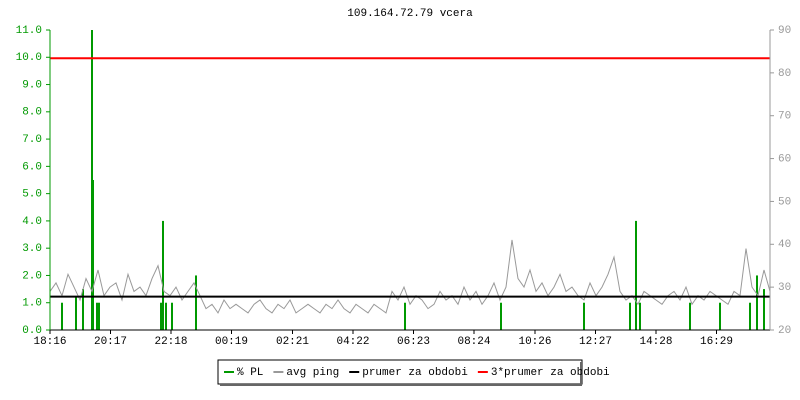 This screenshot has width=800, height=400. I want to click on y-tick-label: 11.0, so click(29, 31).